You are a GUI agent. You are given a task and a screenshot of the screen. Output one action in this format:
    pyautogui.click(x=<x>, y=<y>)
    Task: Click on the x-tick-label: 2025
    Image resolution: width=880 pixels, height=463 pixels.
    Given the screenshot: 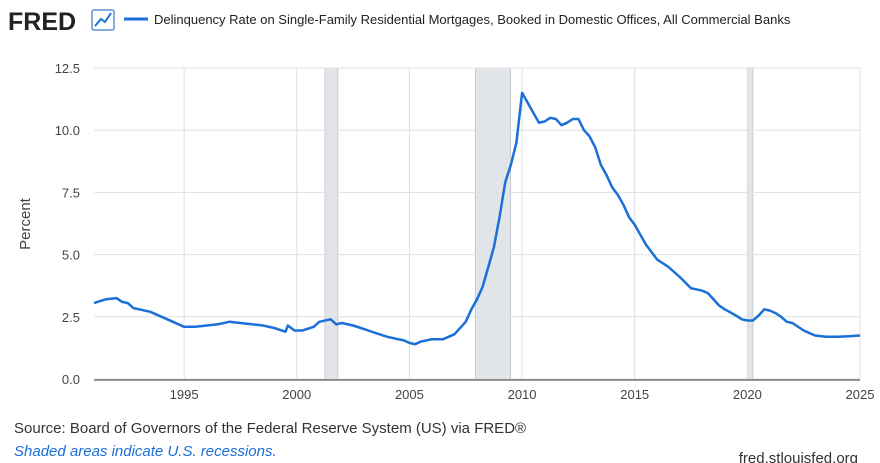 What is the action you would take?
    pyautogui.click(x=860, y=394)
    